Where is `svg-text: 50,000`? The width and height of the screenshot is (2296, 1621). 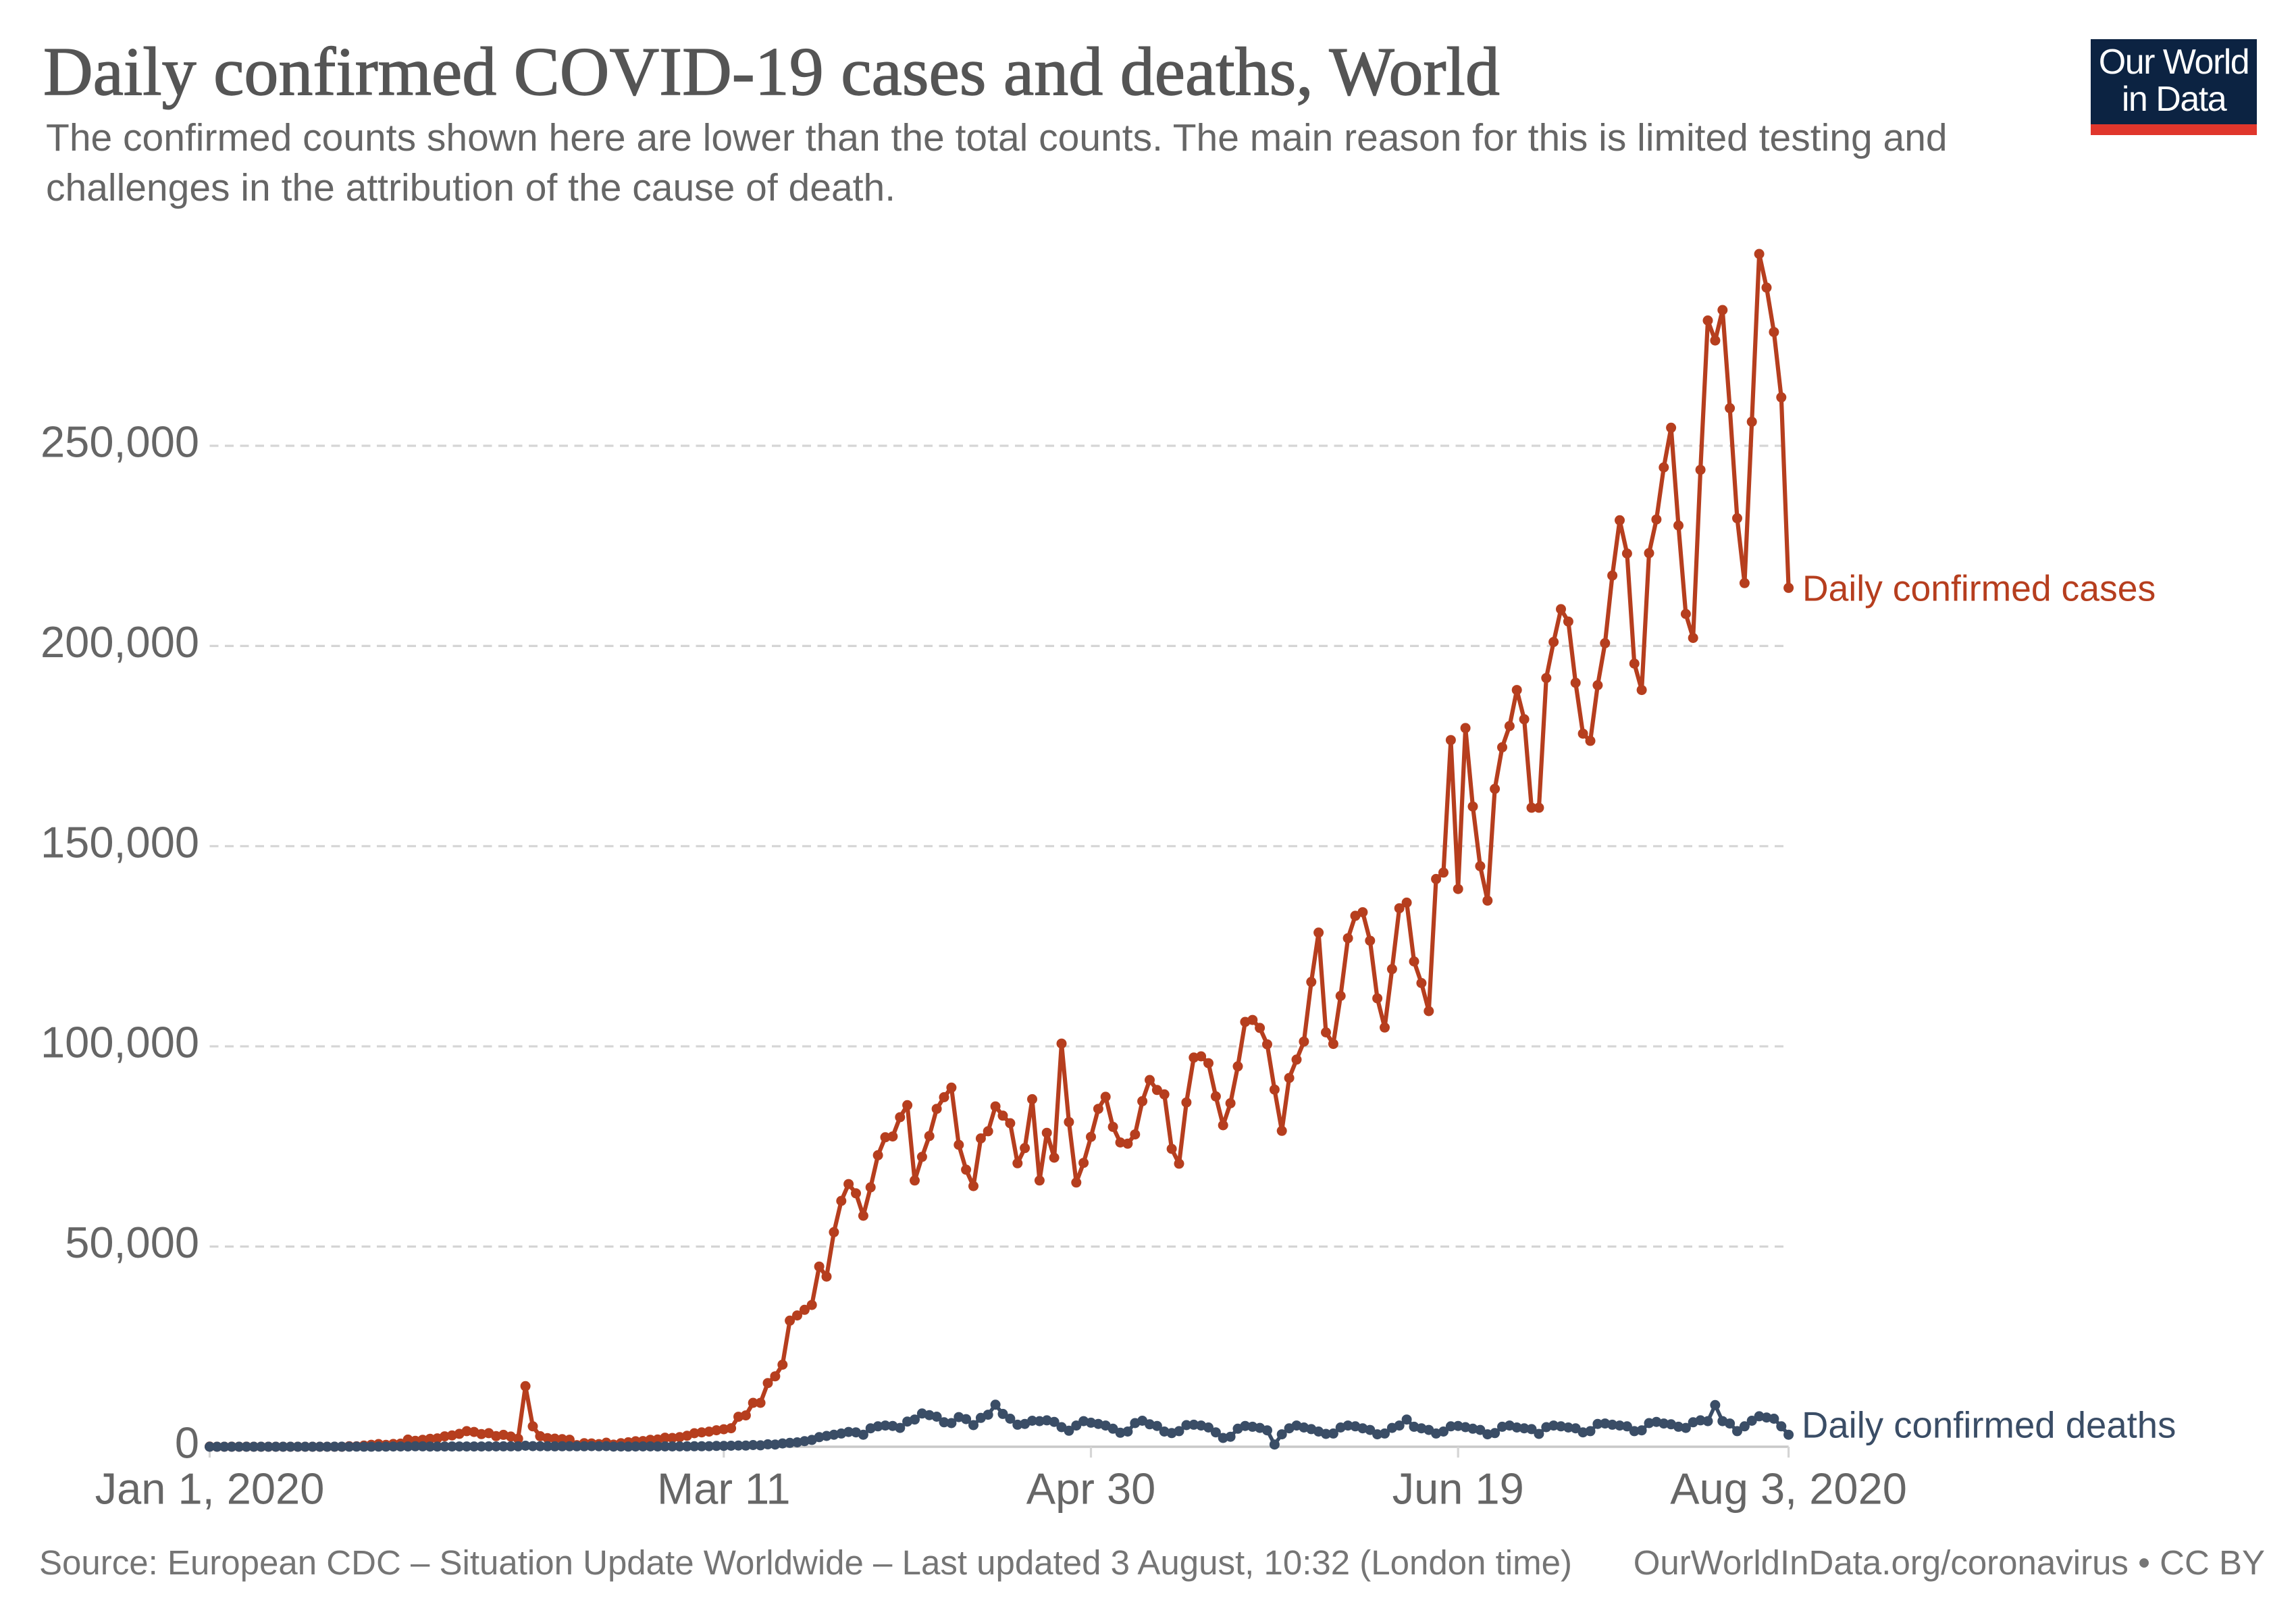
svg-text: 50,000 is located at coordinates (132, 1242).